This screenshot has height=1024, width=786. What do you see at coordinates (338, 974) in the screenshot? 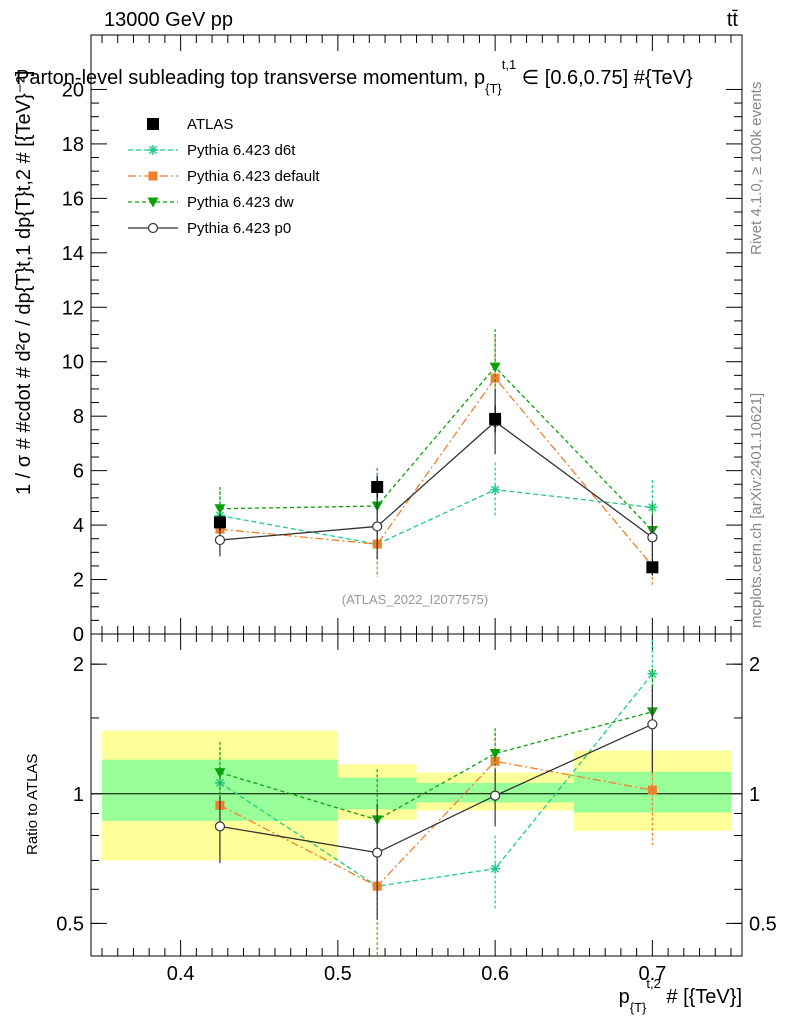
I see `x-tick-label: 0.5` at bounding box center [338, 974].